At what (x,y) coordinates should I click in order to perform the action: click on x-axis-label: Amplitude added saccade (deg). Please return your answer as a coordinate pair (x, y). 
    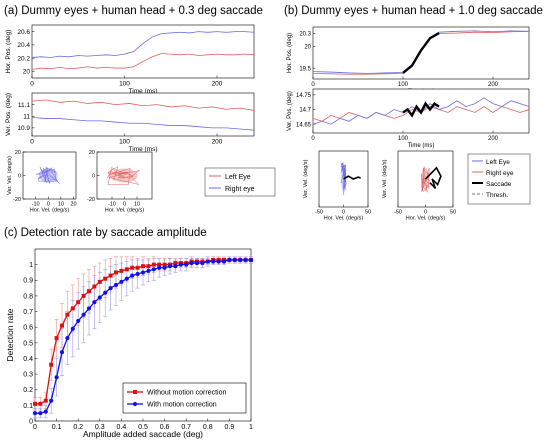
    Looking at the image, I should click on (143, 434).